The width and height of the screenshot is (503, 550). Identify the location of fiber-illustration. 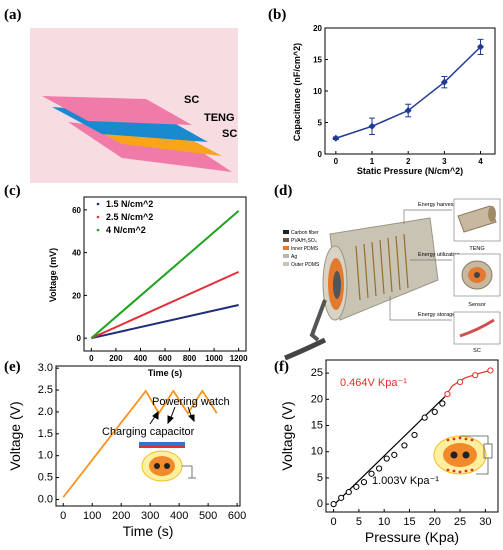
(361, 289).